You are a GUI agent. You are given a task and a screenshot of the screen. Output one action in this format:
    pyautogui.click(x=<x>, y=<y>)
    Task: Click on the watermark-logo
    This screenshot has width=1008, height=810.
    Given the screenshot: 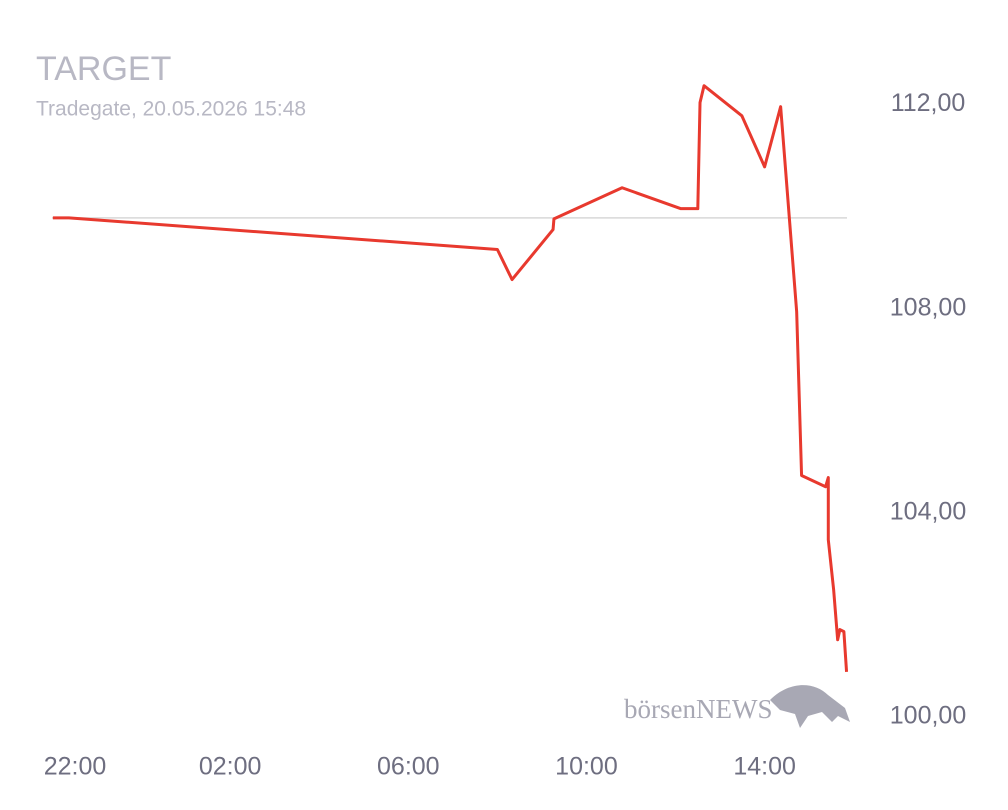 What is the action you would take?
    pyautogui.click(x=810, y=706)
    